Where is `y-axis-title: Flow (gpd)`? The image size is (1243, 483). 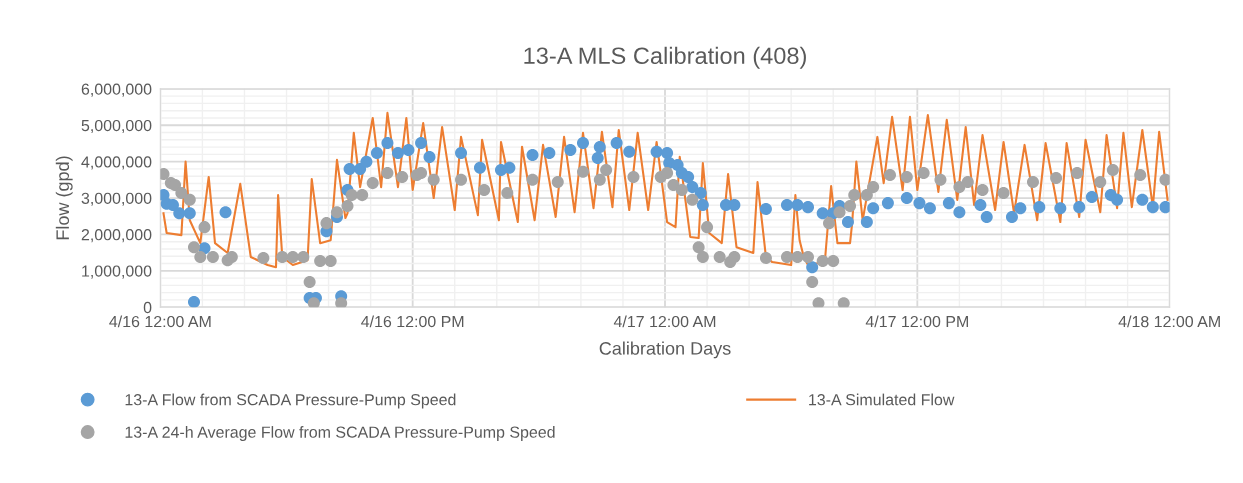 y-axis-title: Flow (gpd) is located at coordinates (64, 198).